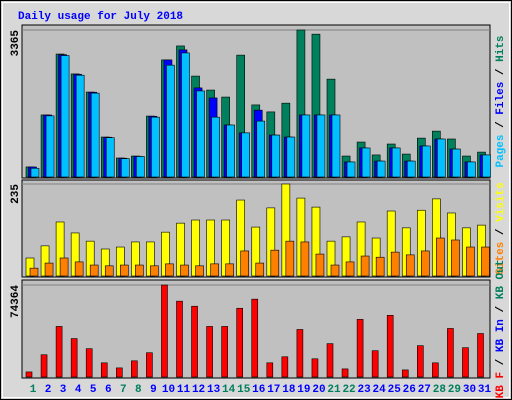 This screenshot has width=512, height=400. Describe the element at coordinates (78, 390) in the screenshot. I see `x-tick-label: 4` at that location.